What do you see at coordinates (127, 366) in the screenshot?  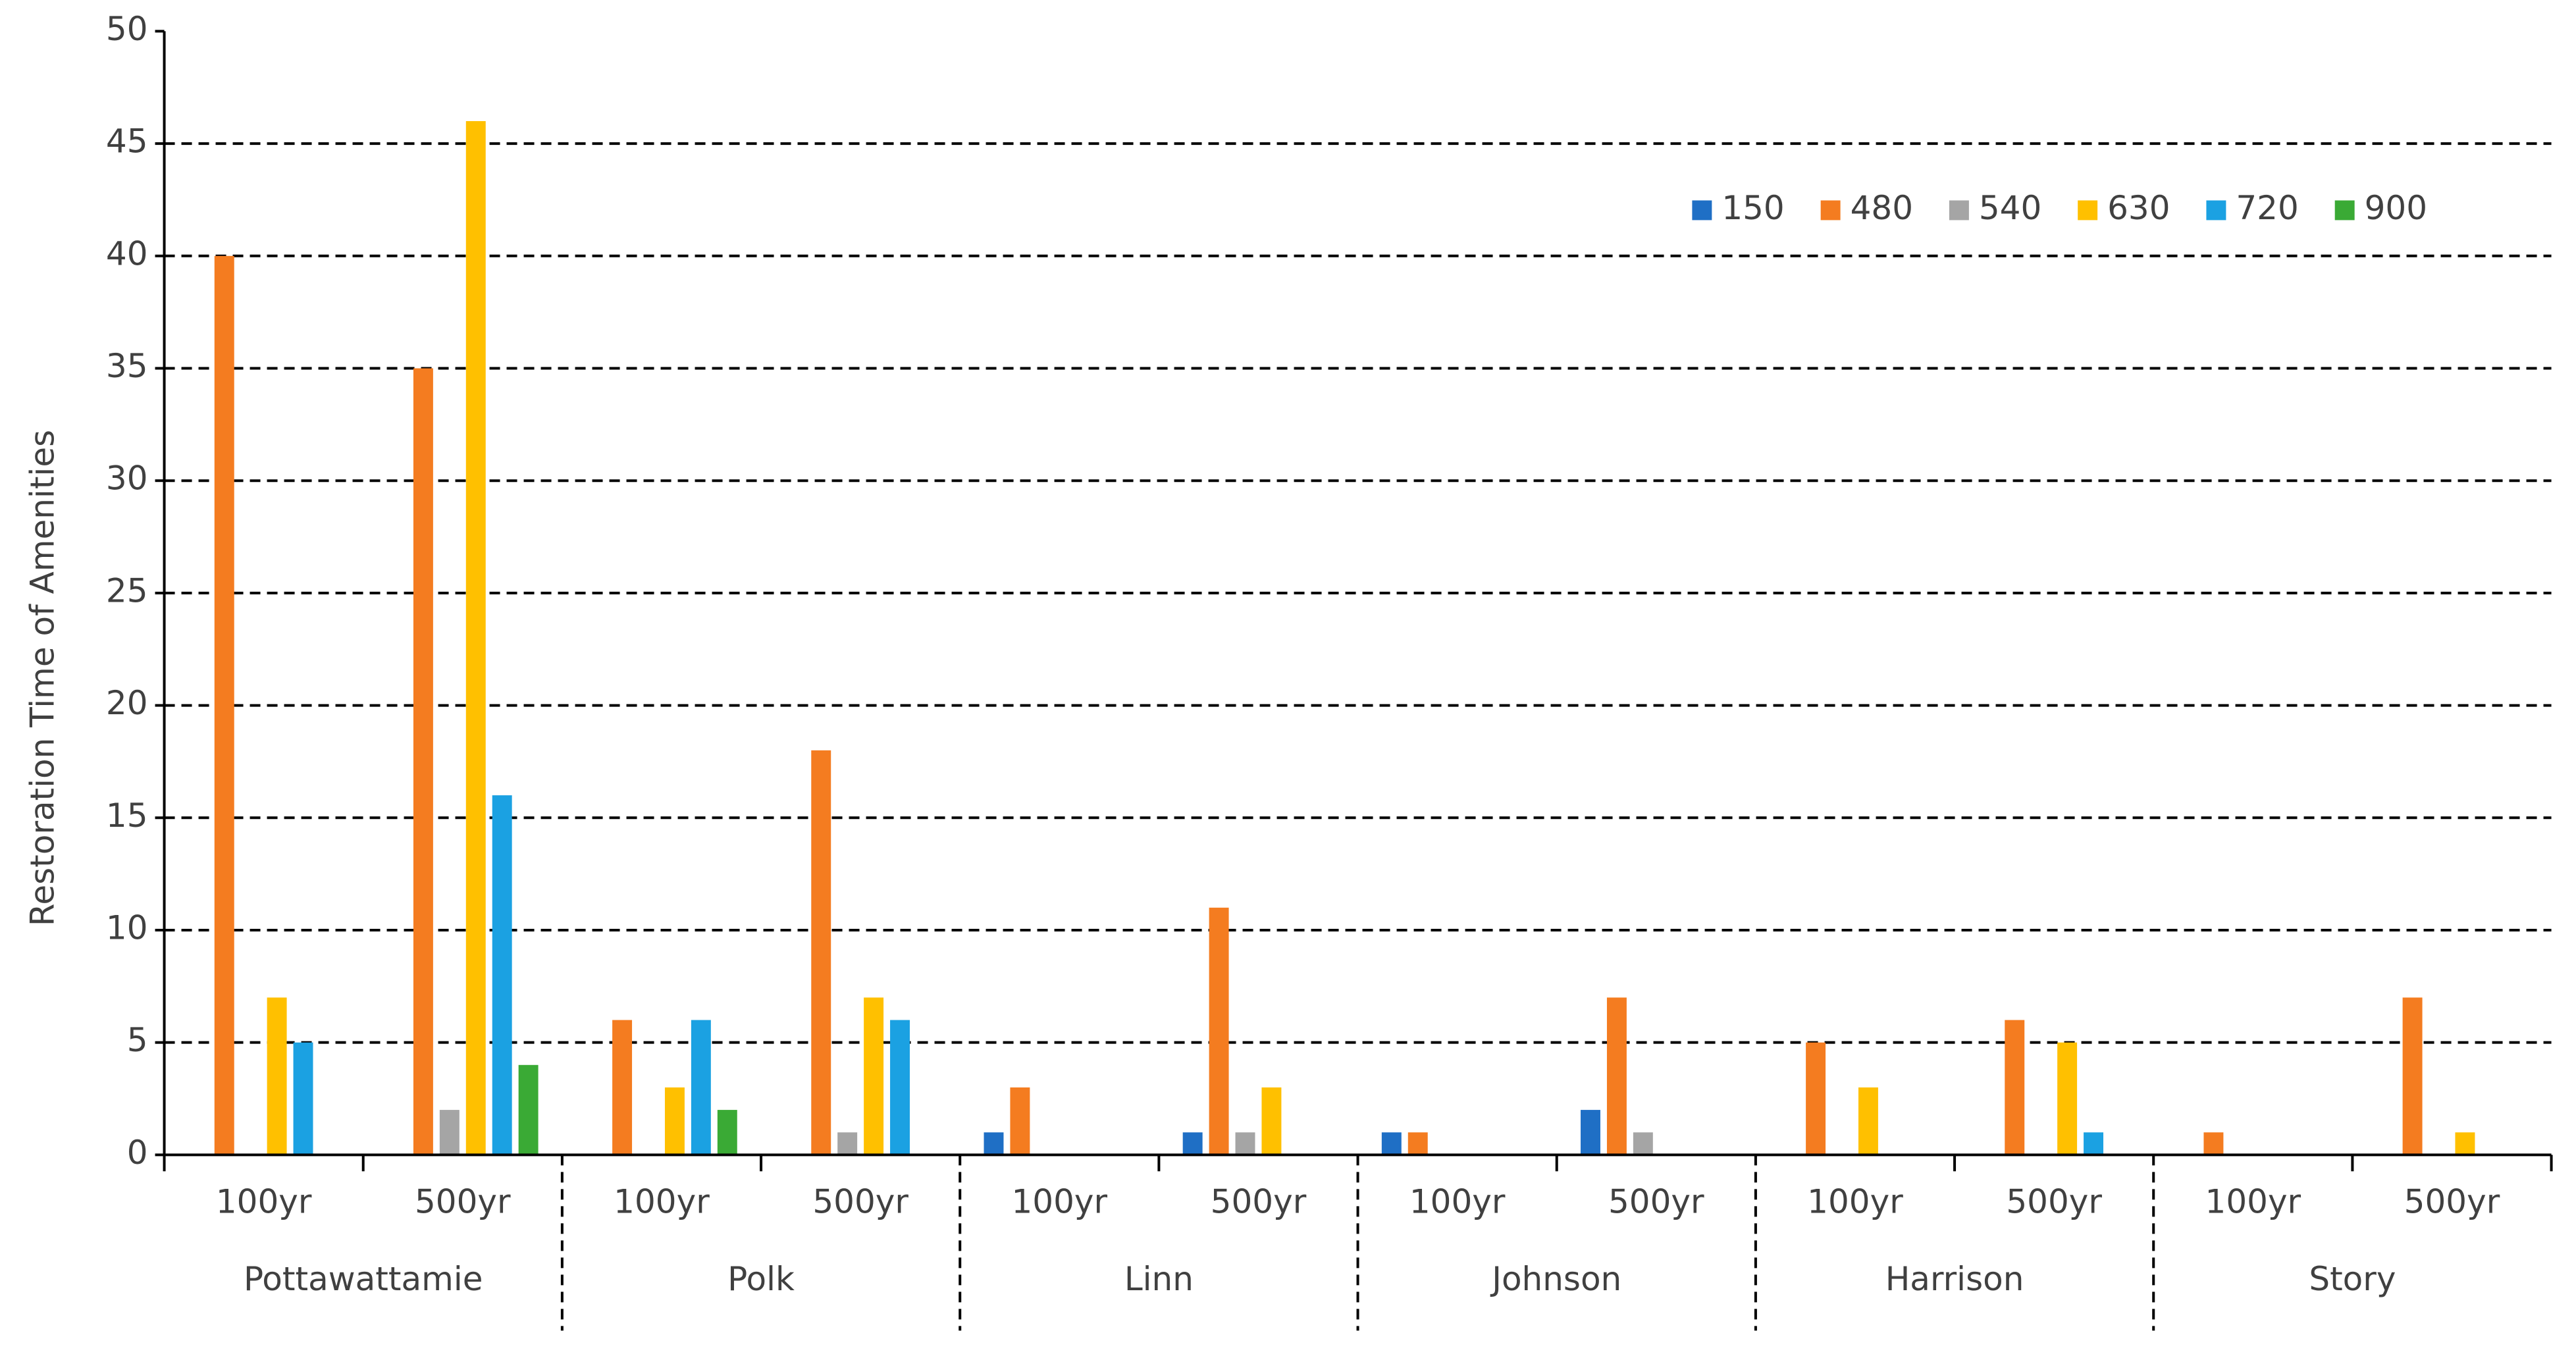 I see `y-tick-label: 35` at bounding box center [127, 366].